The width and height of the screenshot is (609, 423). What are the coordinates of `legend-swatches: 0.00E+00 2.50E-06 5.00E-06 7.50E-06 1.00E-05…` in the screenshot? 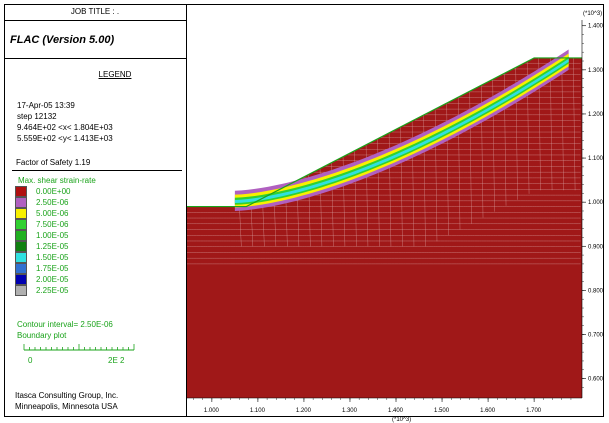 It's located at (42, 241).